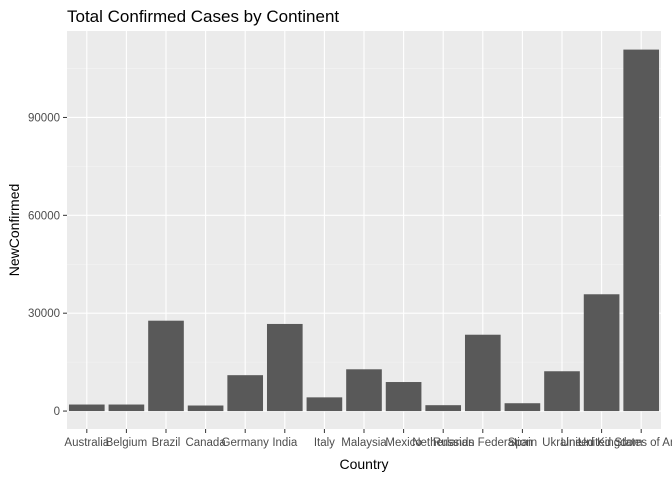  What do you see at coordinates (403, 443) in the screenshot?
I see `x-tick-label: Mexico` at bounding box center [403, 443].